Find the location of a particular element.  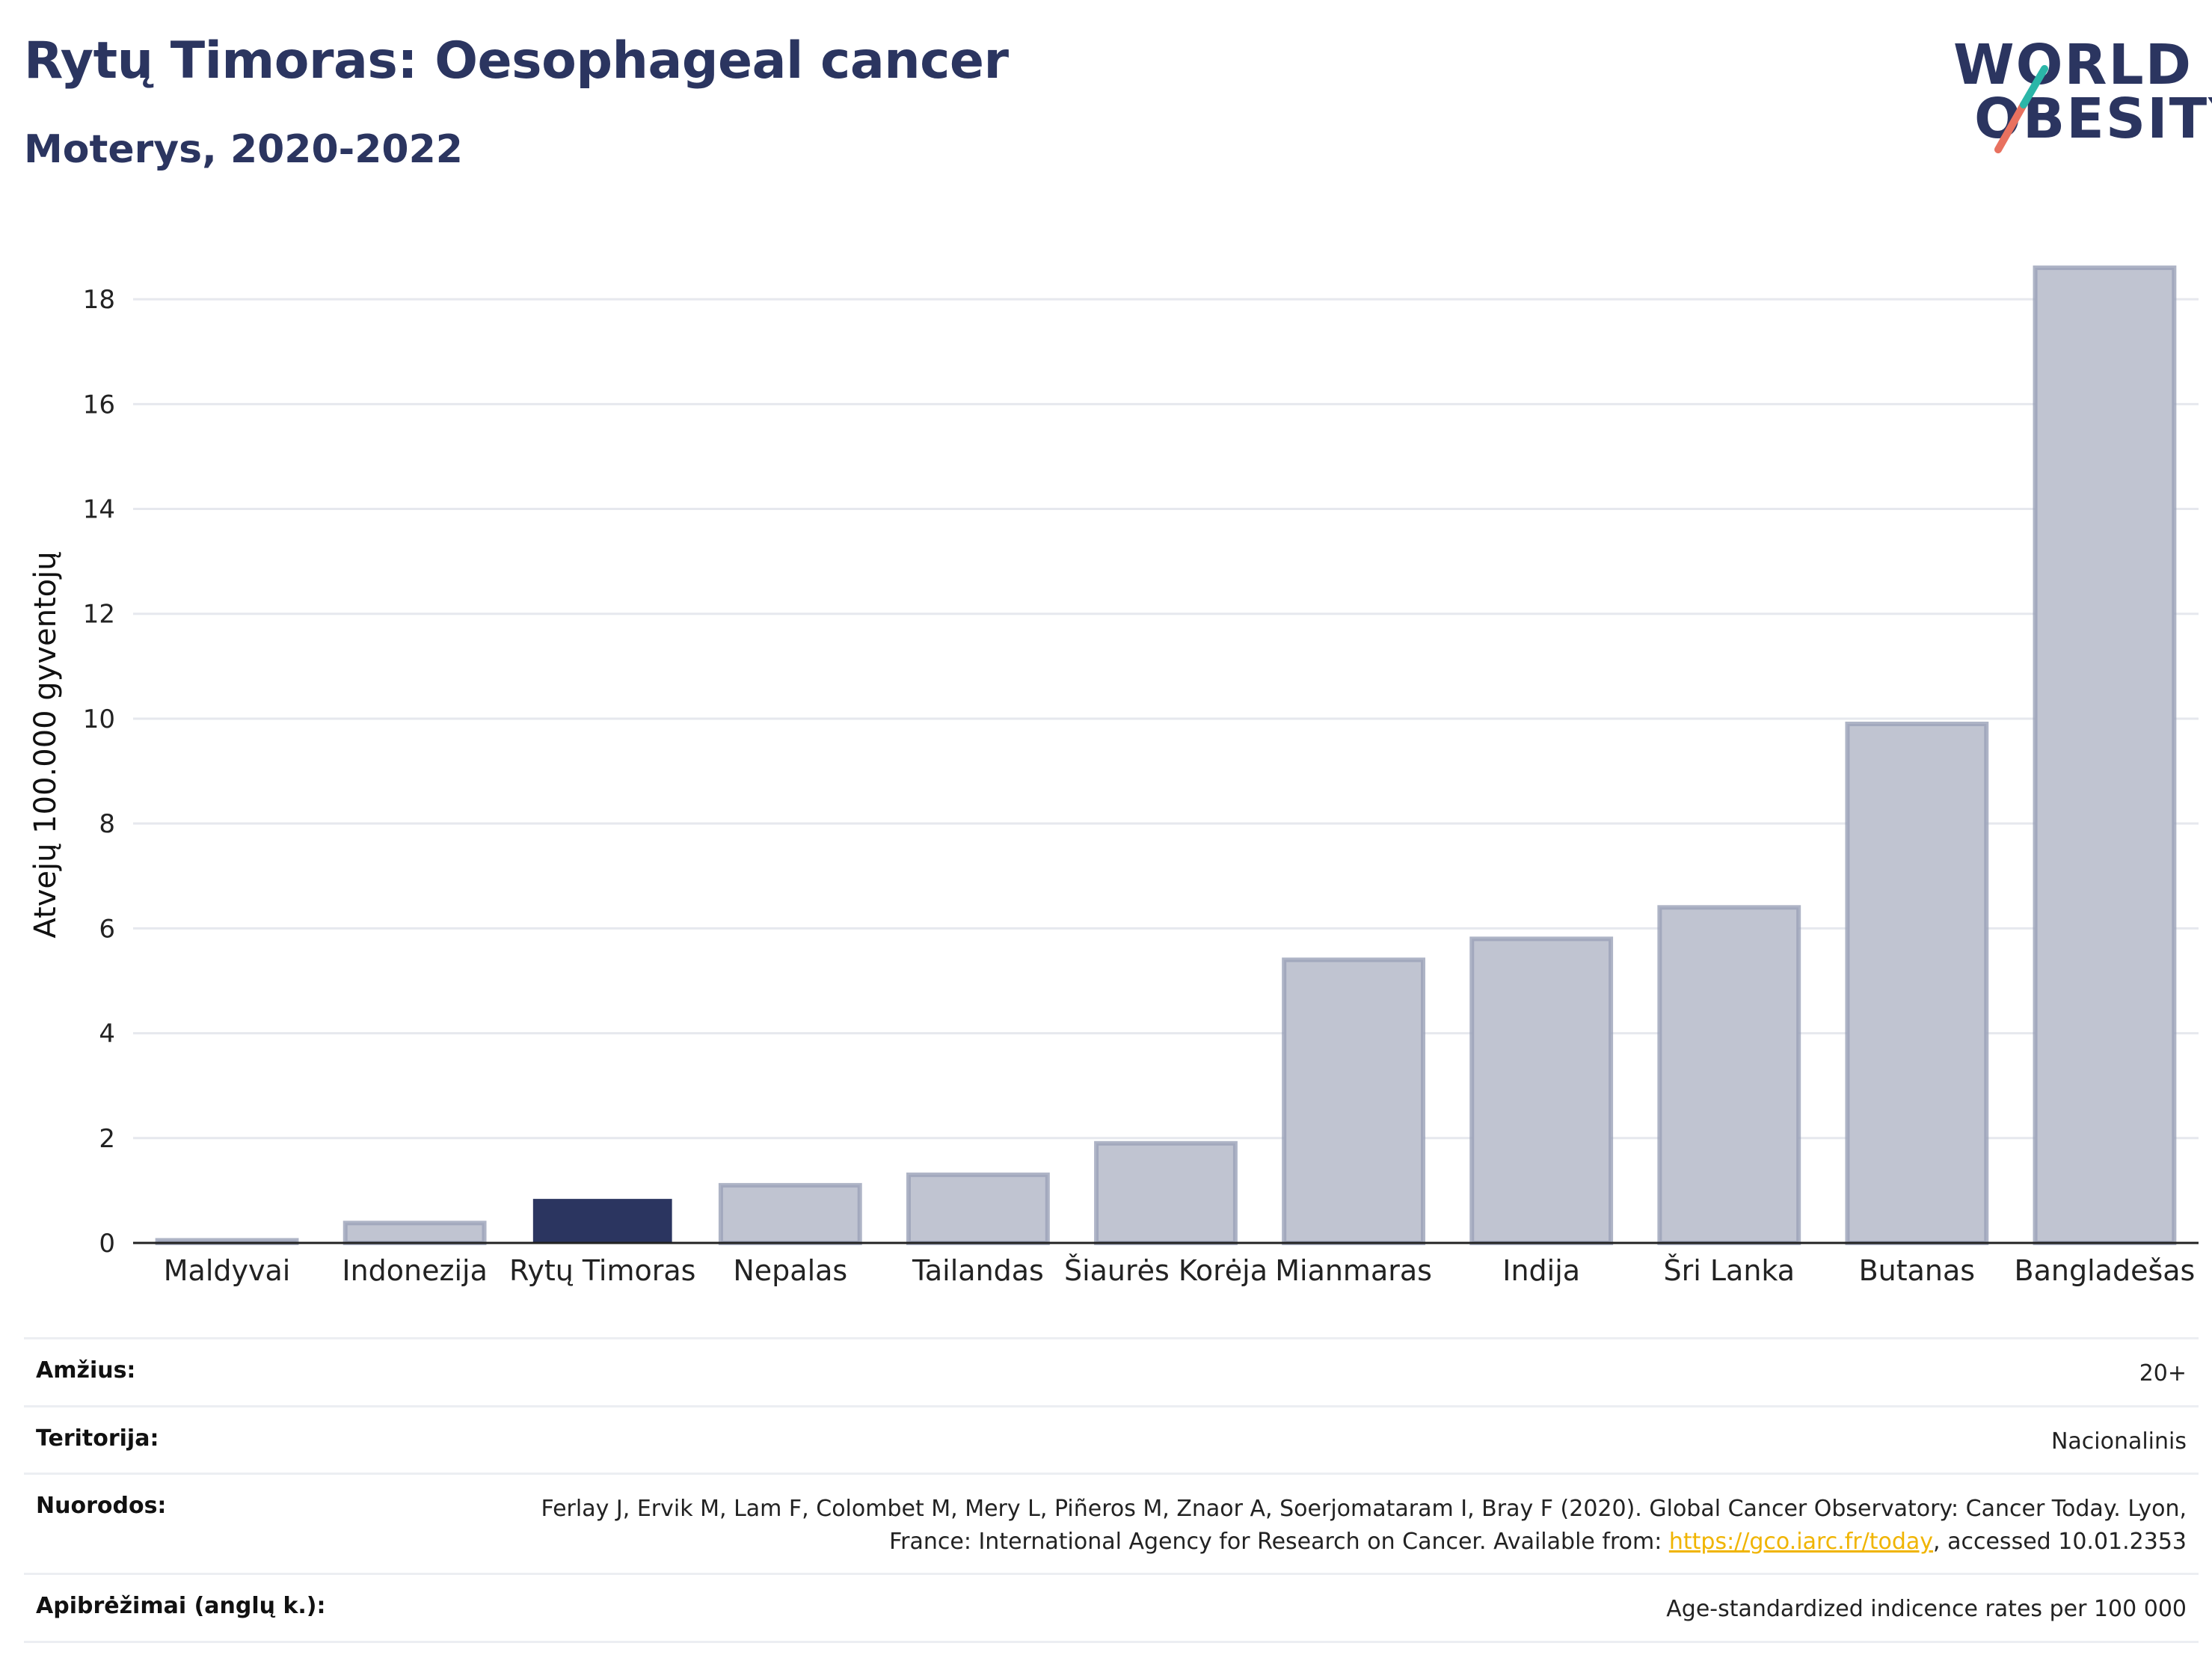

y-tick-label: 10 is located at coordinates (99, 719).